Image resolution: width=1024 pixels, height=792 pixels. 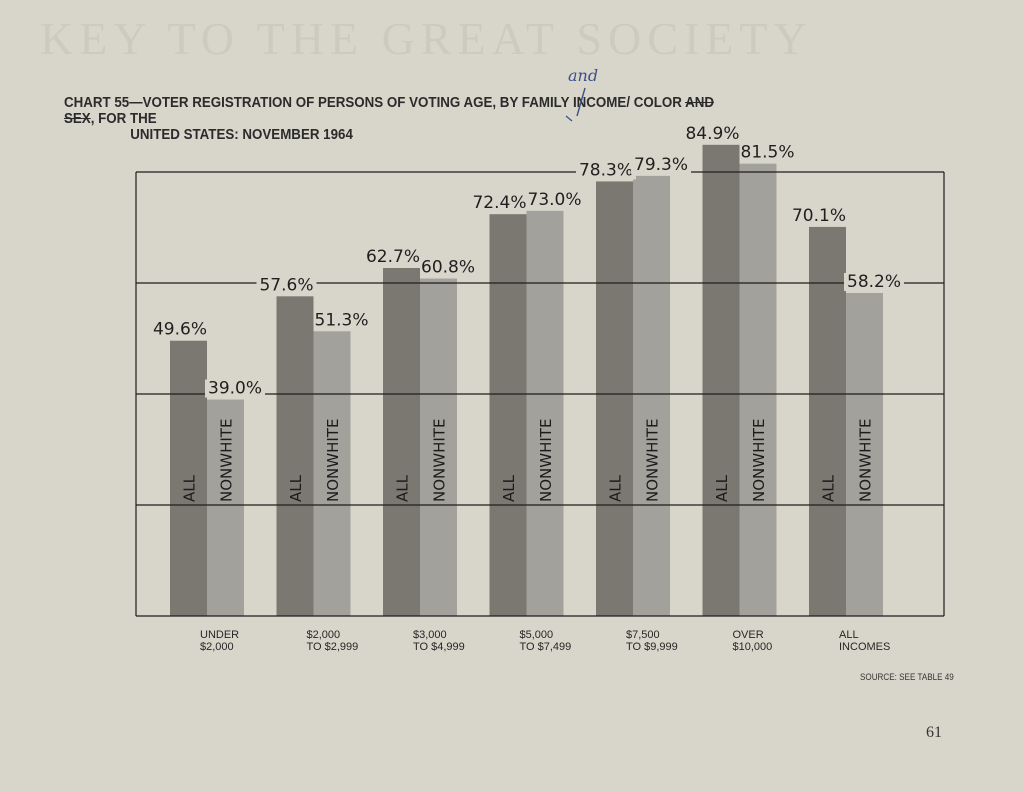 I want to click on category-label-3-line-1: TO $7,499, so click(x=546, y=647).